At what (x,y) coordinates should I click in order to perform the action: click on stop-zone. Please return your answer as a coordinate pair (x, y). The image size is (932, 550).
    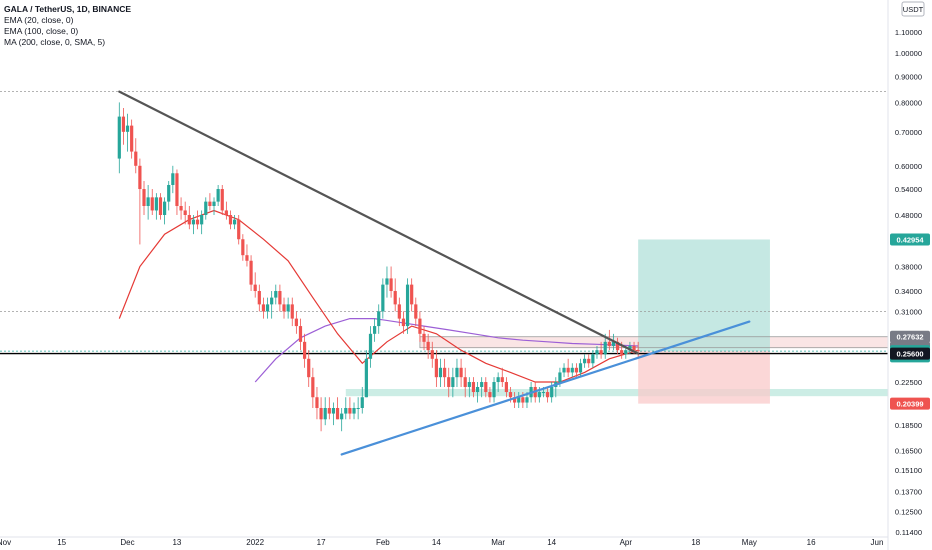
    Looking at the image, I should click on (704, 377).